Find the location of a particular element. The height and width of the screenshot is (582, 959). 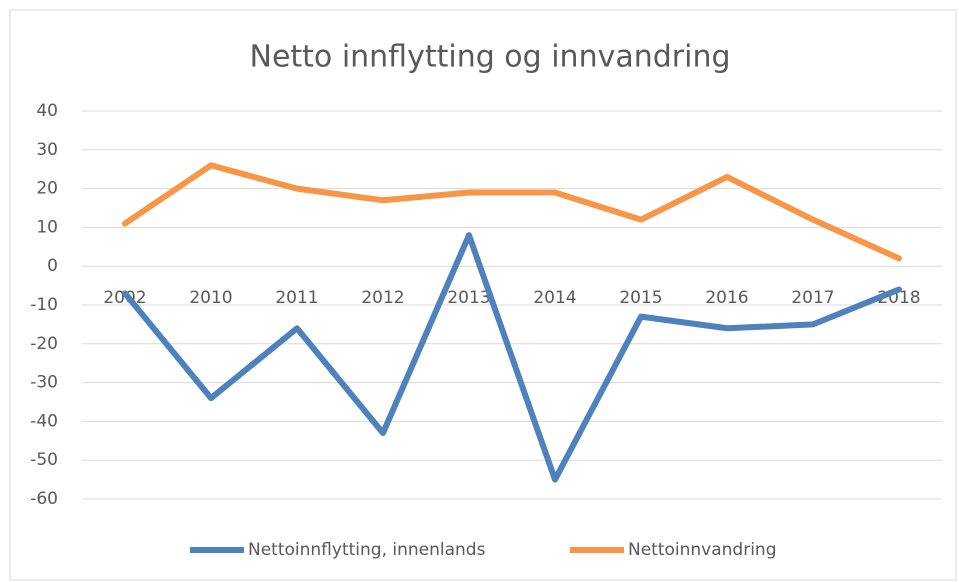

y-tick-label: -10 is located at coordinates (44, 305).